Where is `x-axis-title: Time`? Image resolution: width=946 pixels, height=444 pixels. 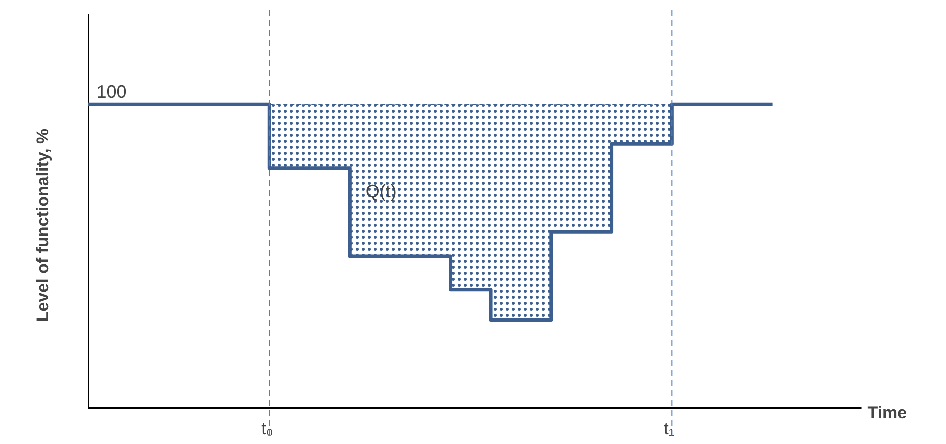 x-axis-title: Time is located at coordinates (888, 412).